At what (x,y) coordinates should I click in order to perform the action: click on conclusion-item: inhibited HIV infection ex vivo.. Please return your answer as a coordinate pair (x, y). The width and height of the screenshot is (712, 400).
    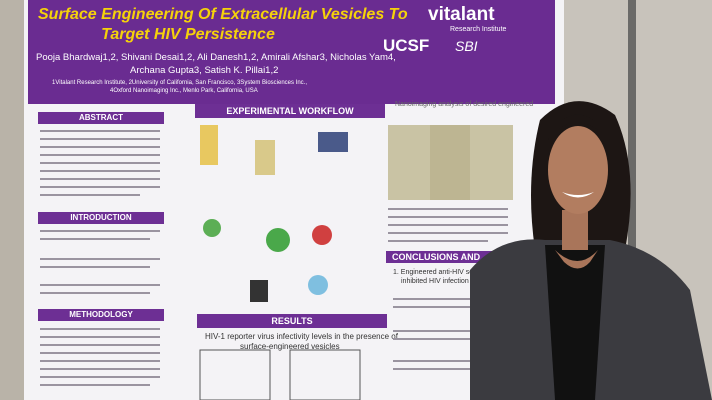
    Looking at the image, I should click on (448, 281).